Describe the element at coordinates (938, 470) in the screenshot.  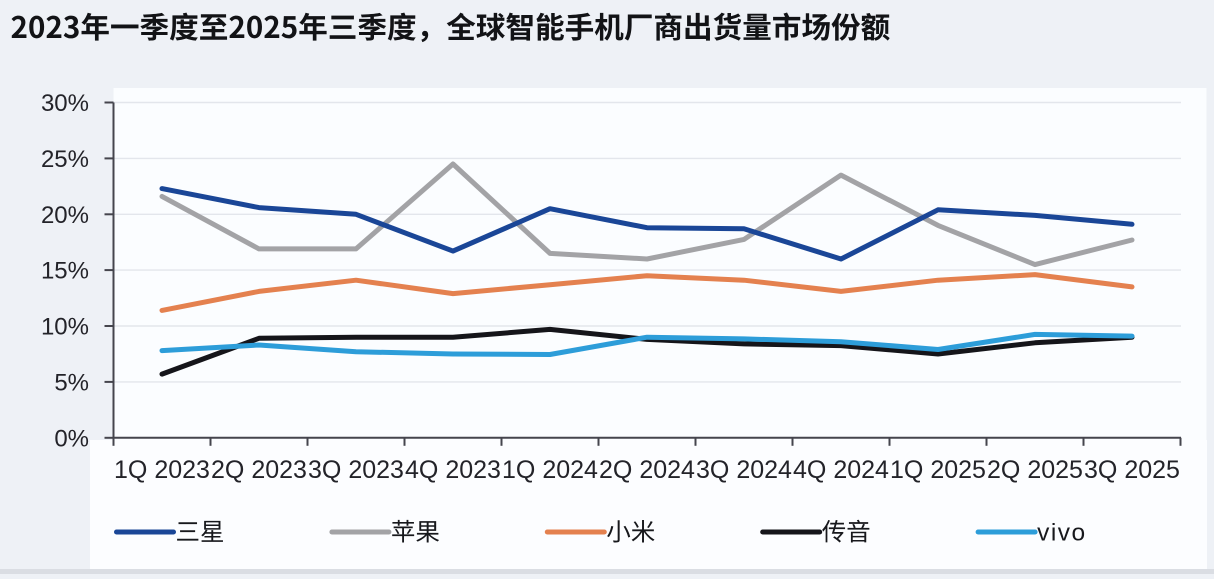
I see `svg-text: 1Q 2025` at that location.